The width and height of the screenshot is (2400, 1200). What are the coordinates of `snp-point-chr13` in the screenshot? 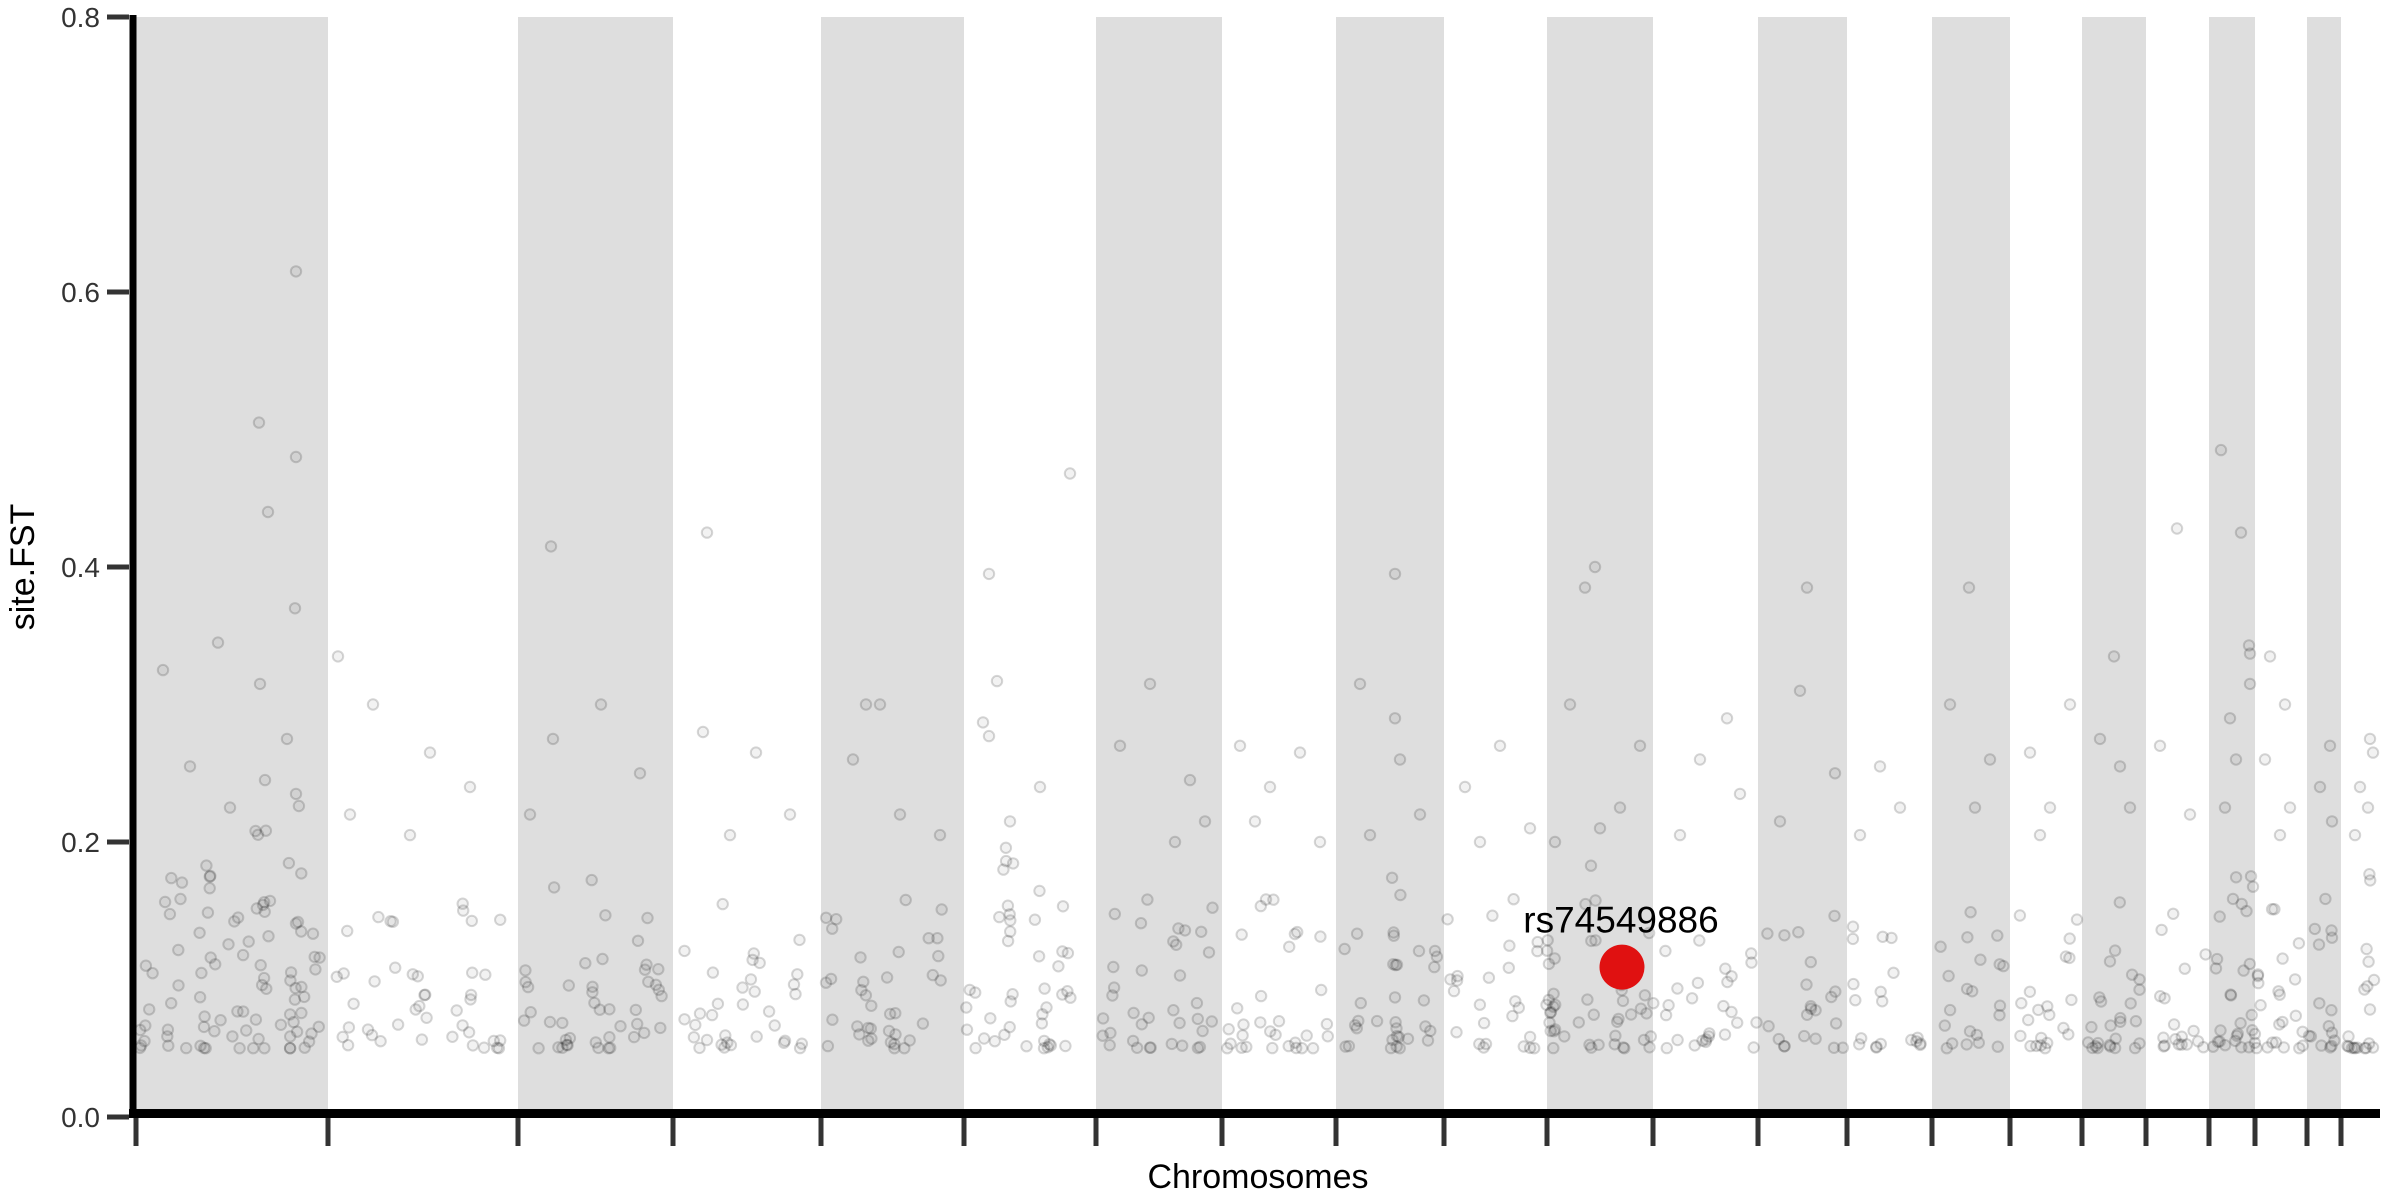 It's located at (1843, 1047).